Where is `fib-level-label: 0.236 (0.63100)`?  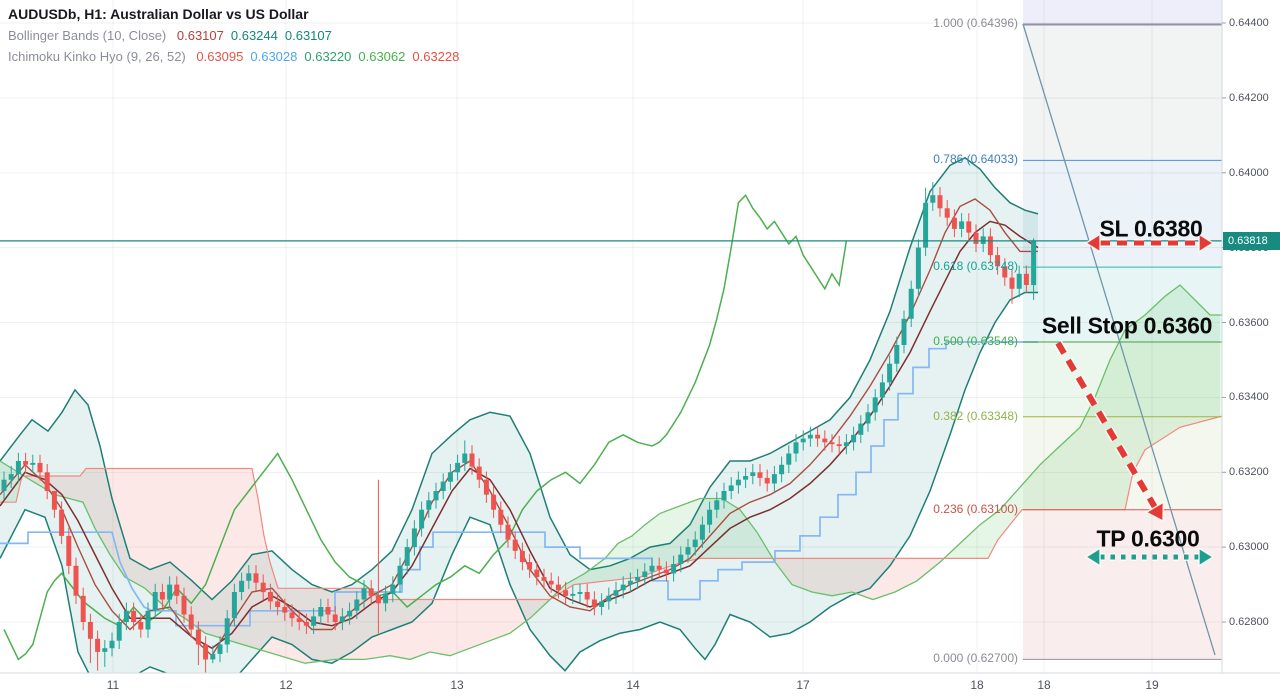
fib-level-label: 0.236 (0.63100) is located at coordinates (975, 508).